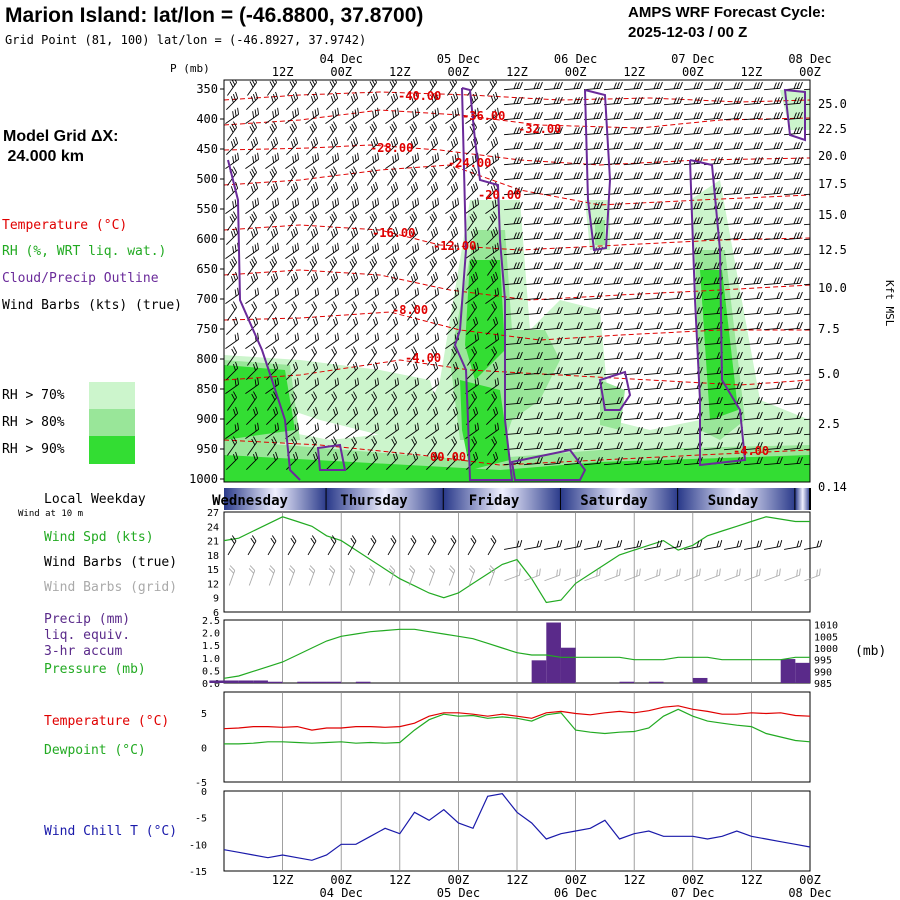 The width and height of the screenshot is (900, 900). I want to click on bottom-date-label: 07 Dec, so click(692, 893).